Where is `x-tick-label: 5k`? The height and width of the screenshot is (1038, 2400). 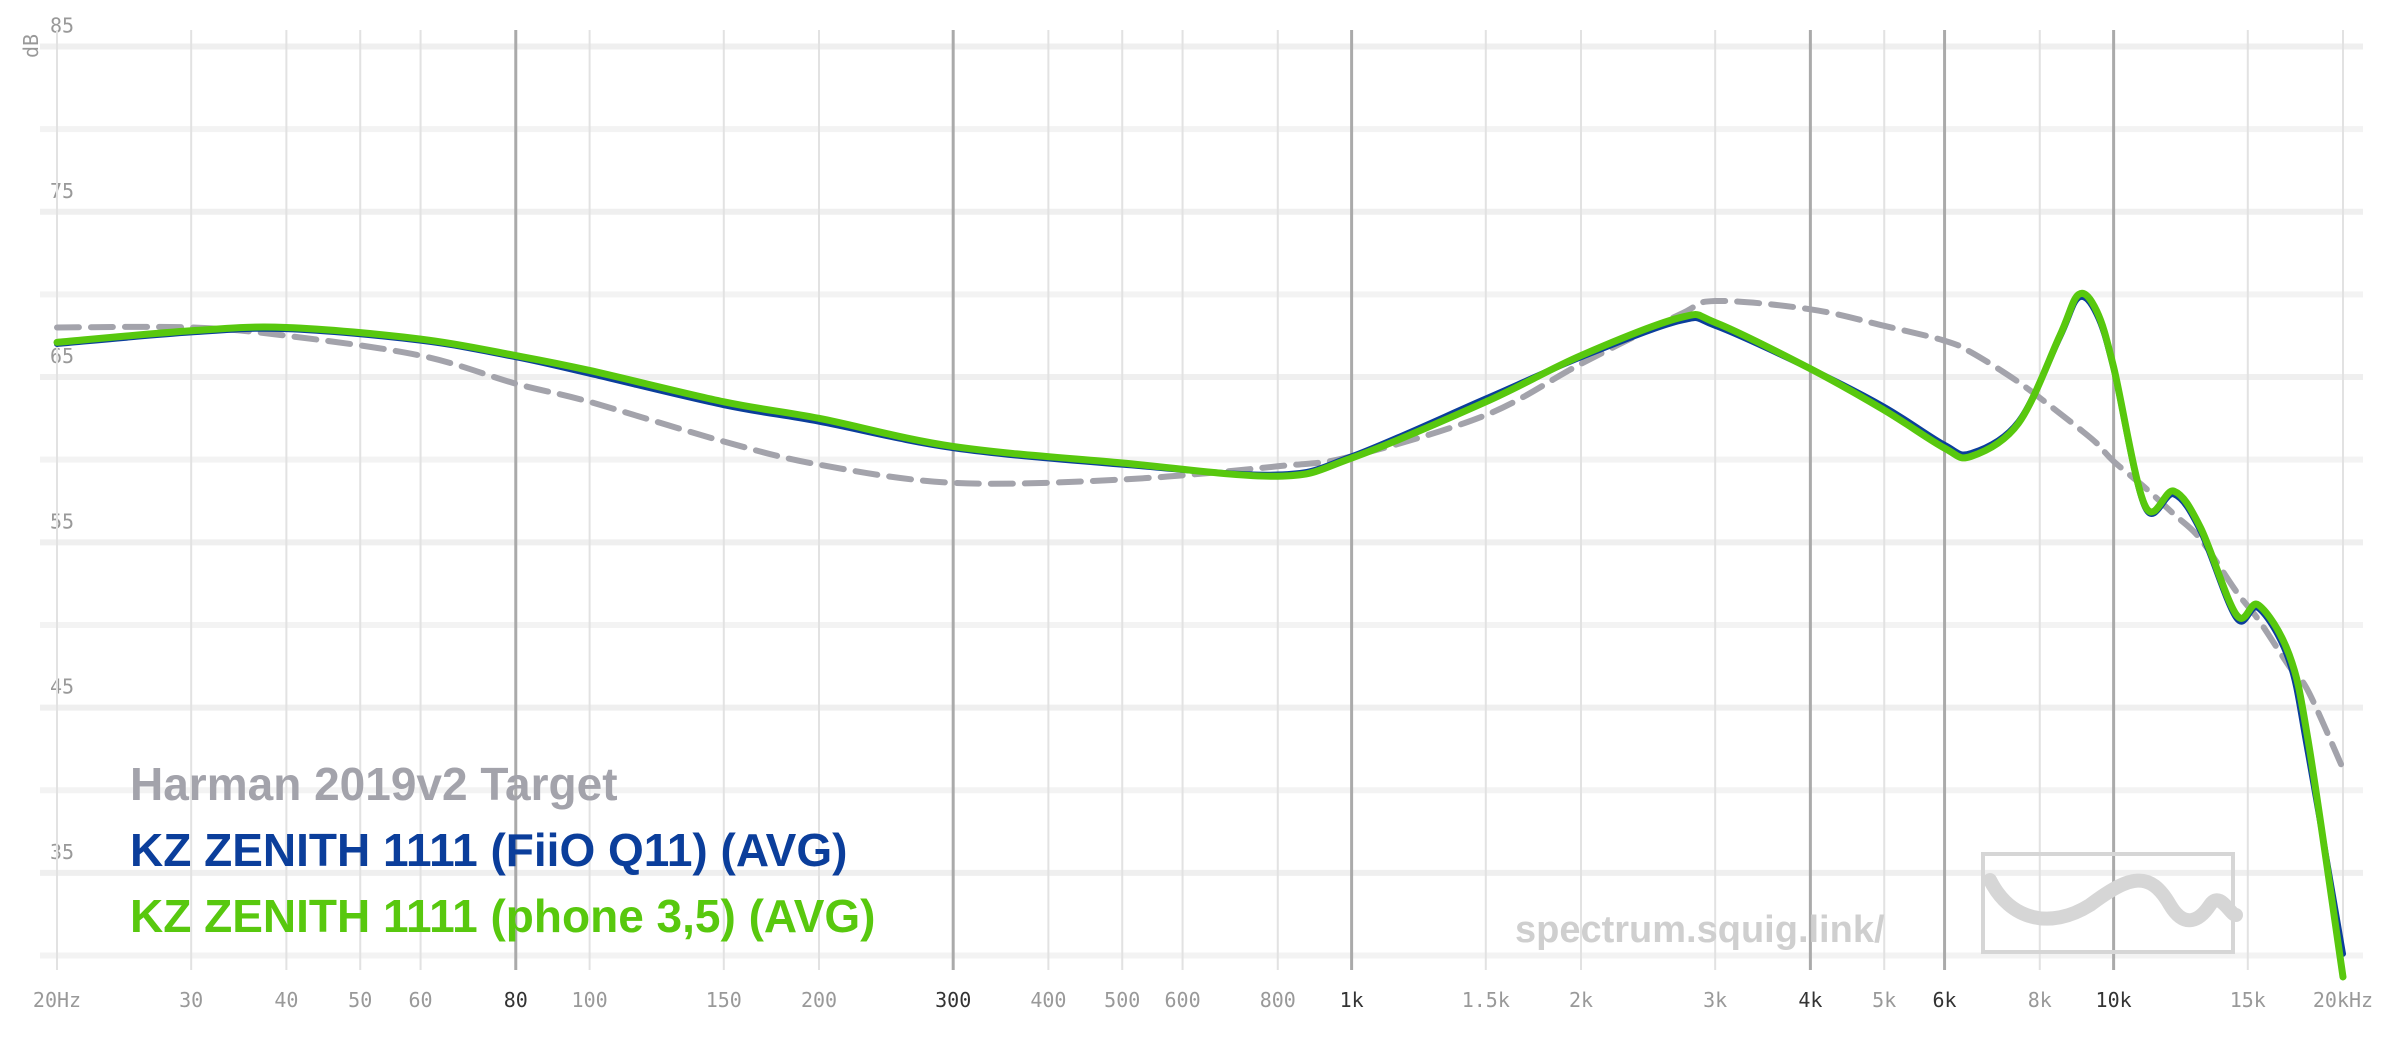
x-tick-label: 5k is located at coordinates (1884, 1000).